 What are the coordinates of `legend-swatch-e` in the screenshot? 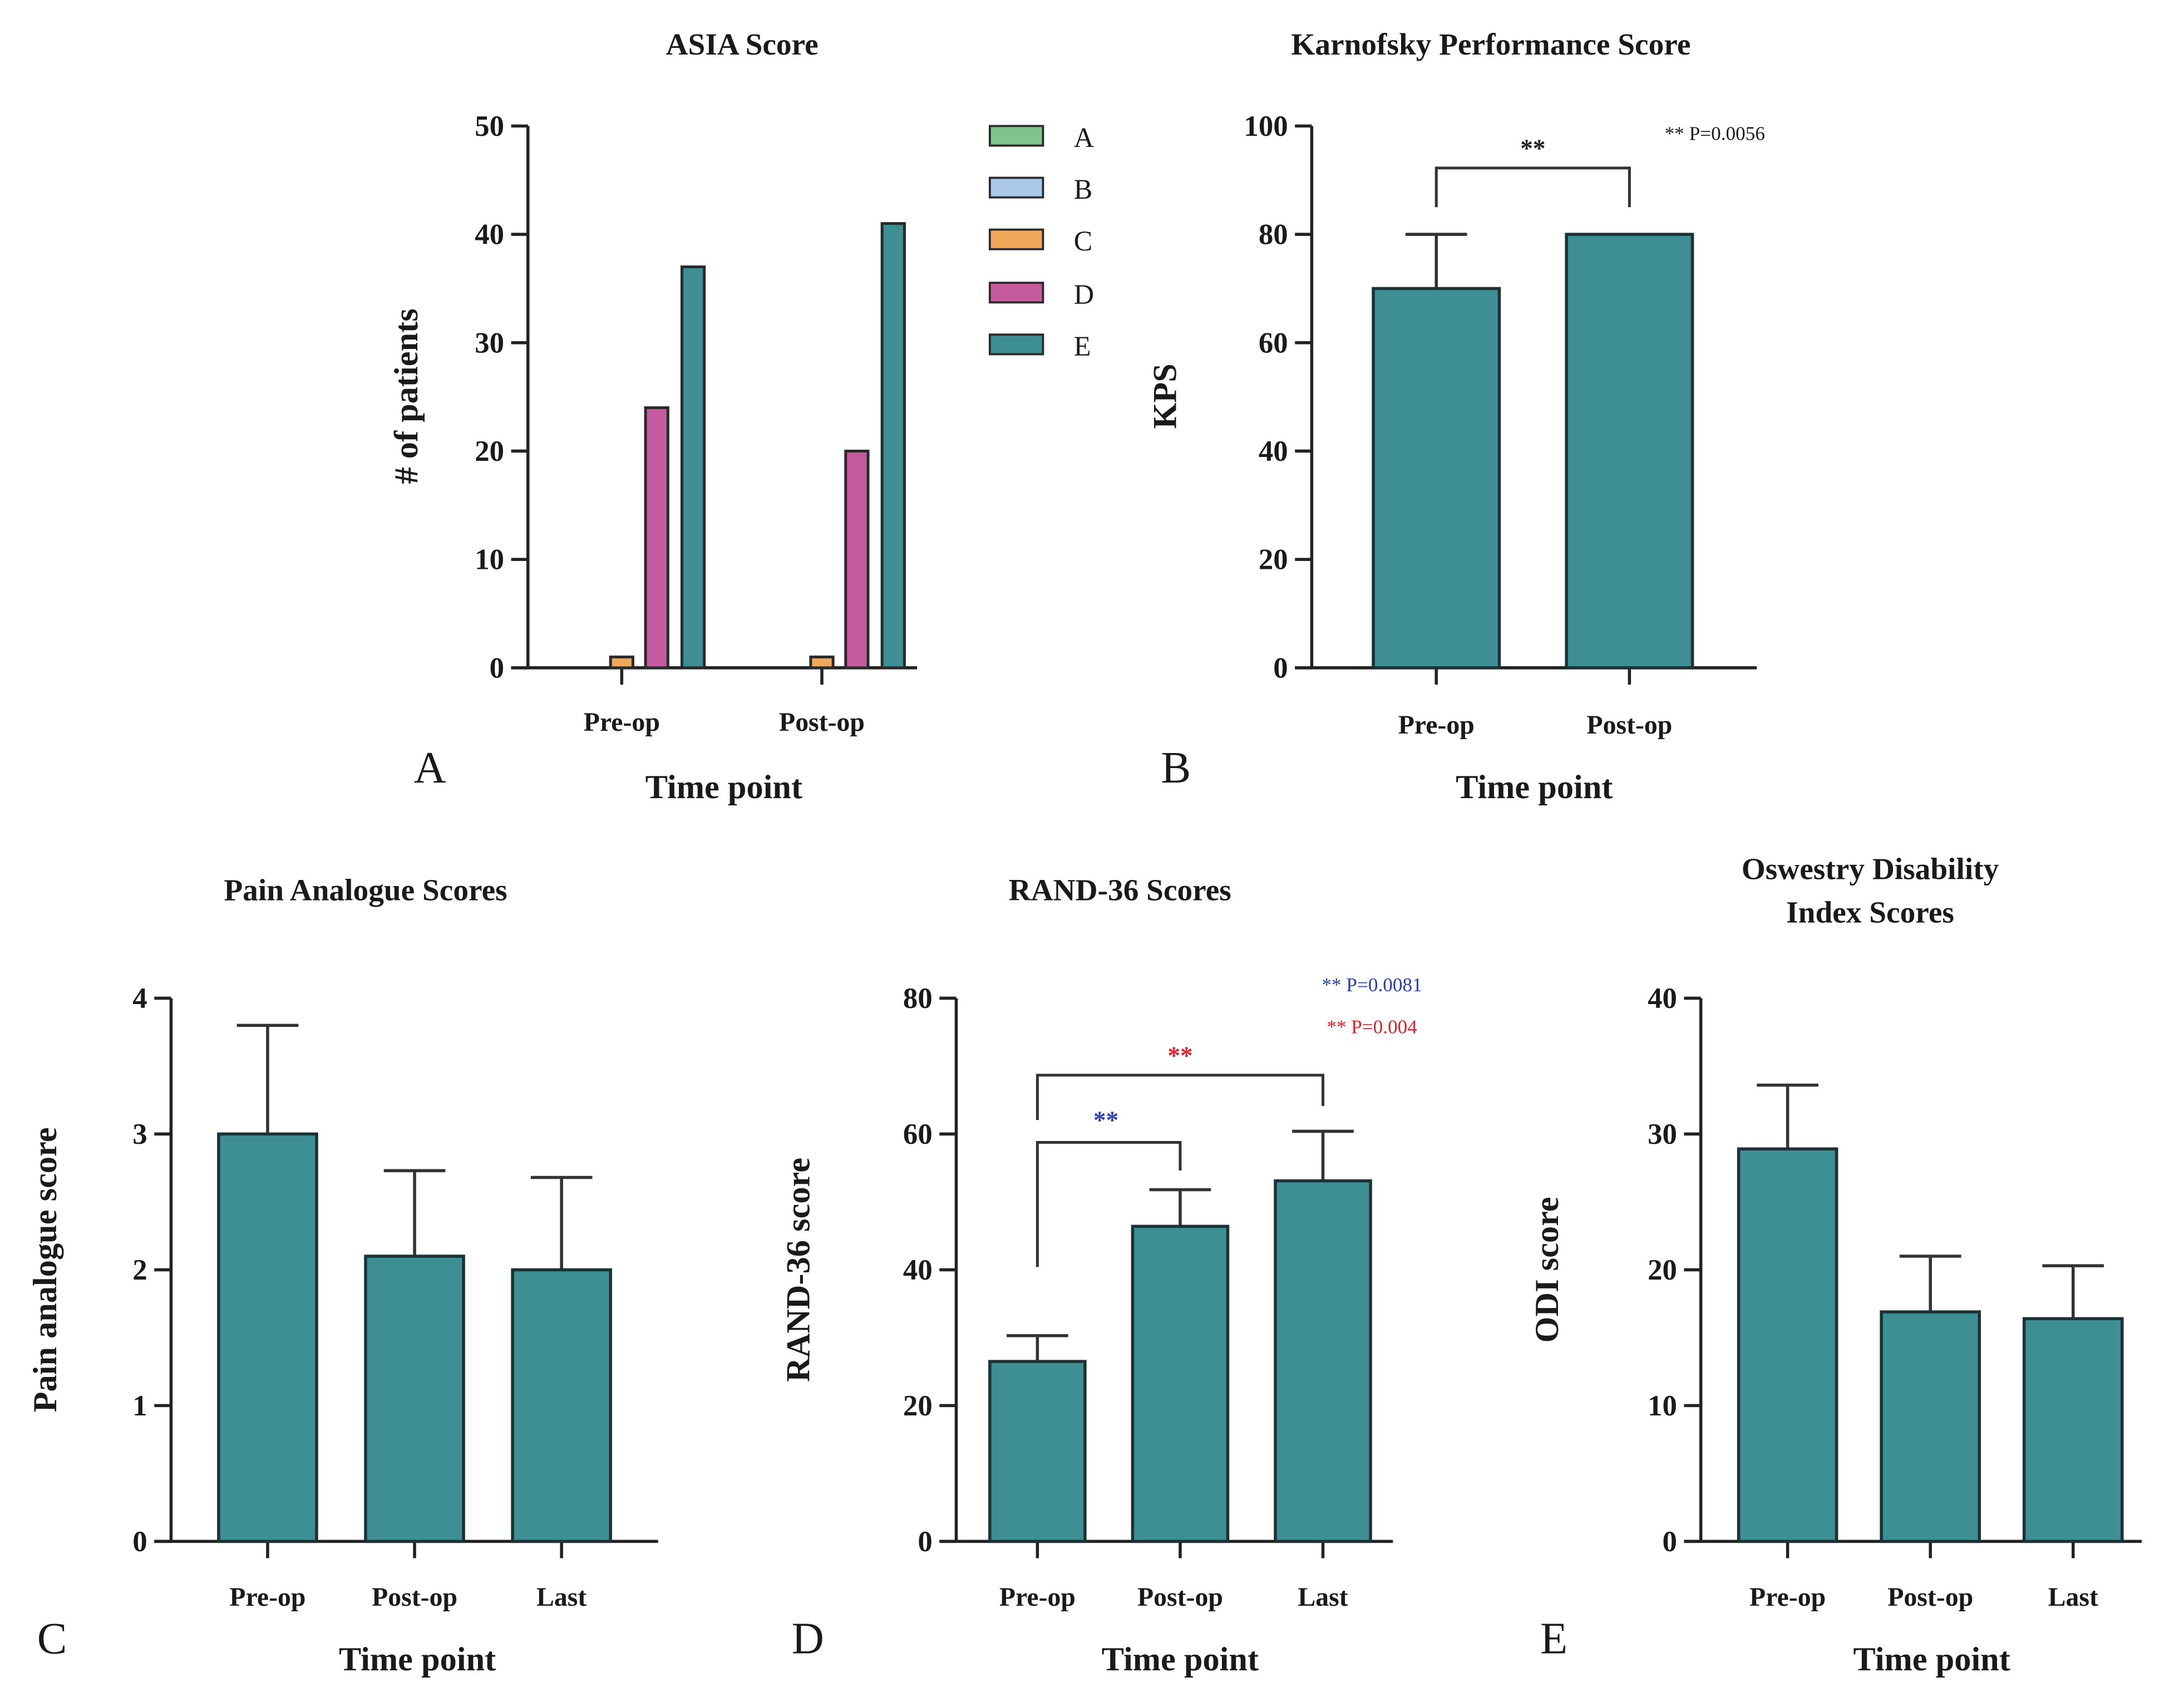 It's located at (1016, 345).